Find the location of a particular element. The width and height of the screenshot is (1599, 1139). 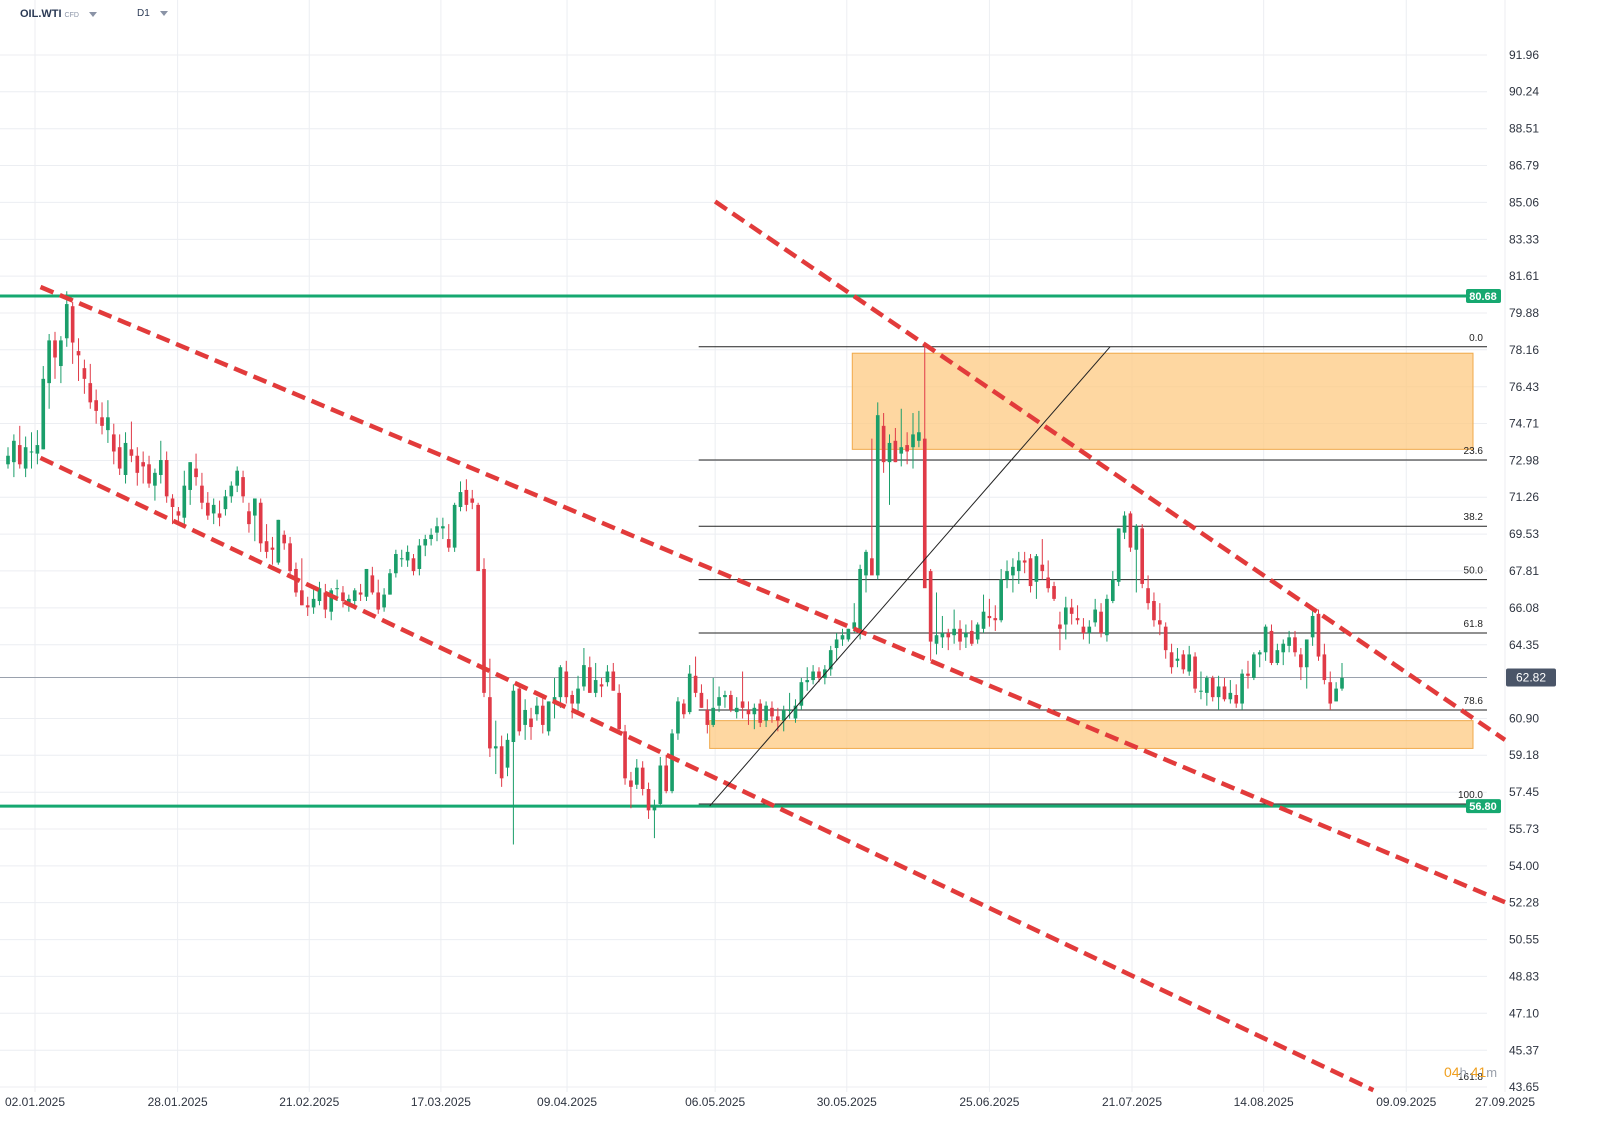

y-tick-label: 66.08 is located at coordinates (1524, 608).